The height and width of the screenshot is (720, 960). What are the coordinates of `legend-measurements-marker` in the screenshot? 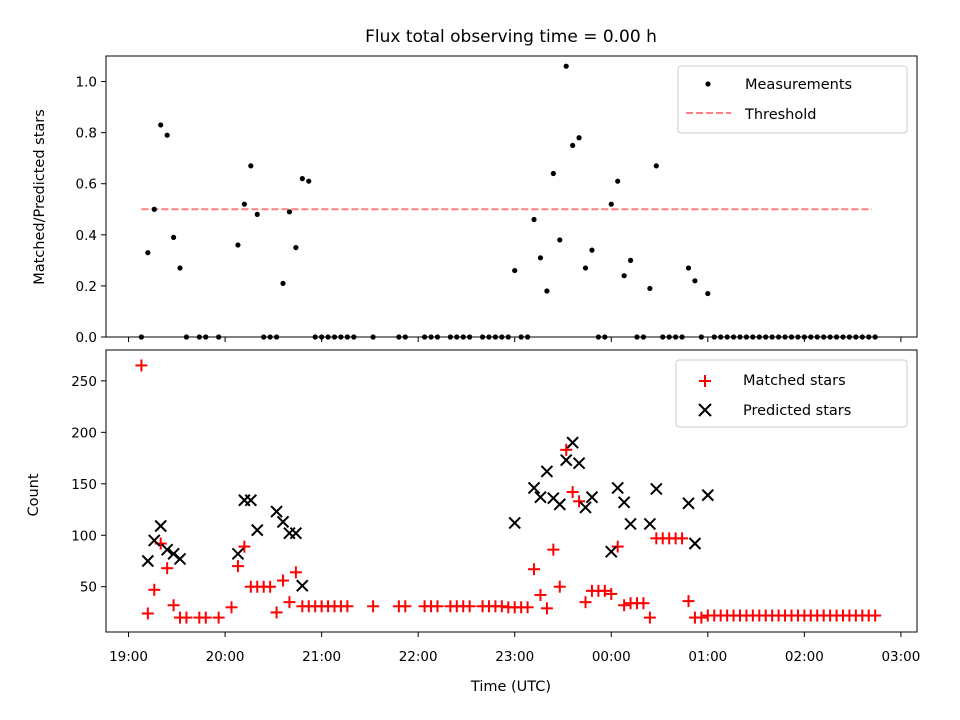 It's located at (708, 84).